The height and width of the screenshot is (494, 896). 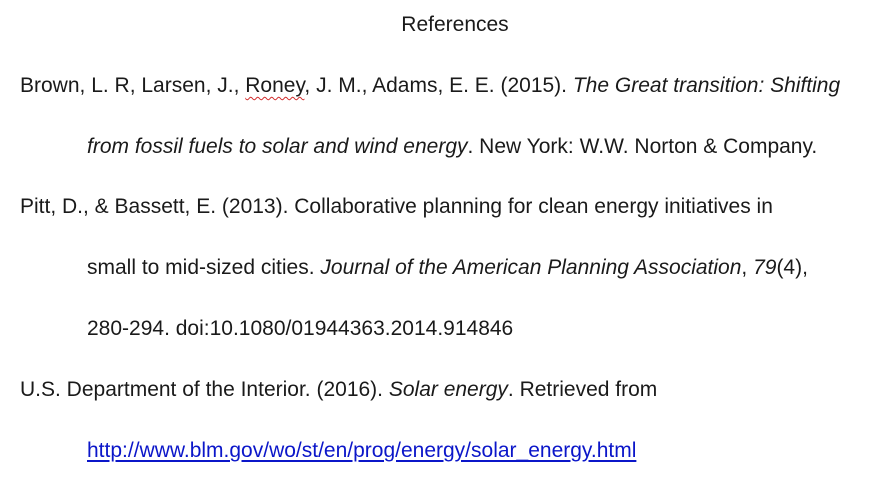 What do you see at coordinates (204, 267) in the screenshot?
I see `reference-pitt-title-end: small to mid-sized cities.` at bounding box center [204, 267].